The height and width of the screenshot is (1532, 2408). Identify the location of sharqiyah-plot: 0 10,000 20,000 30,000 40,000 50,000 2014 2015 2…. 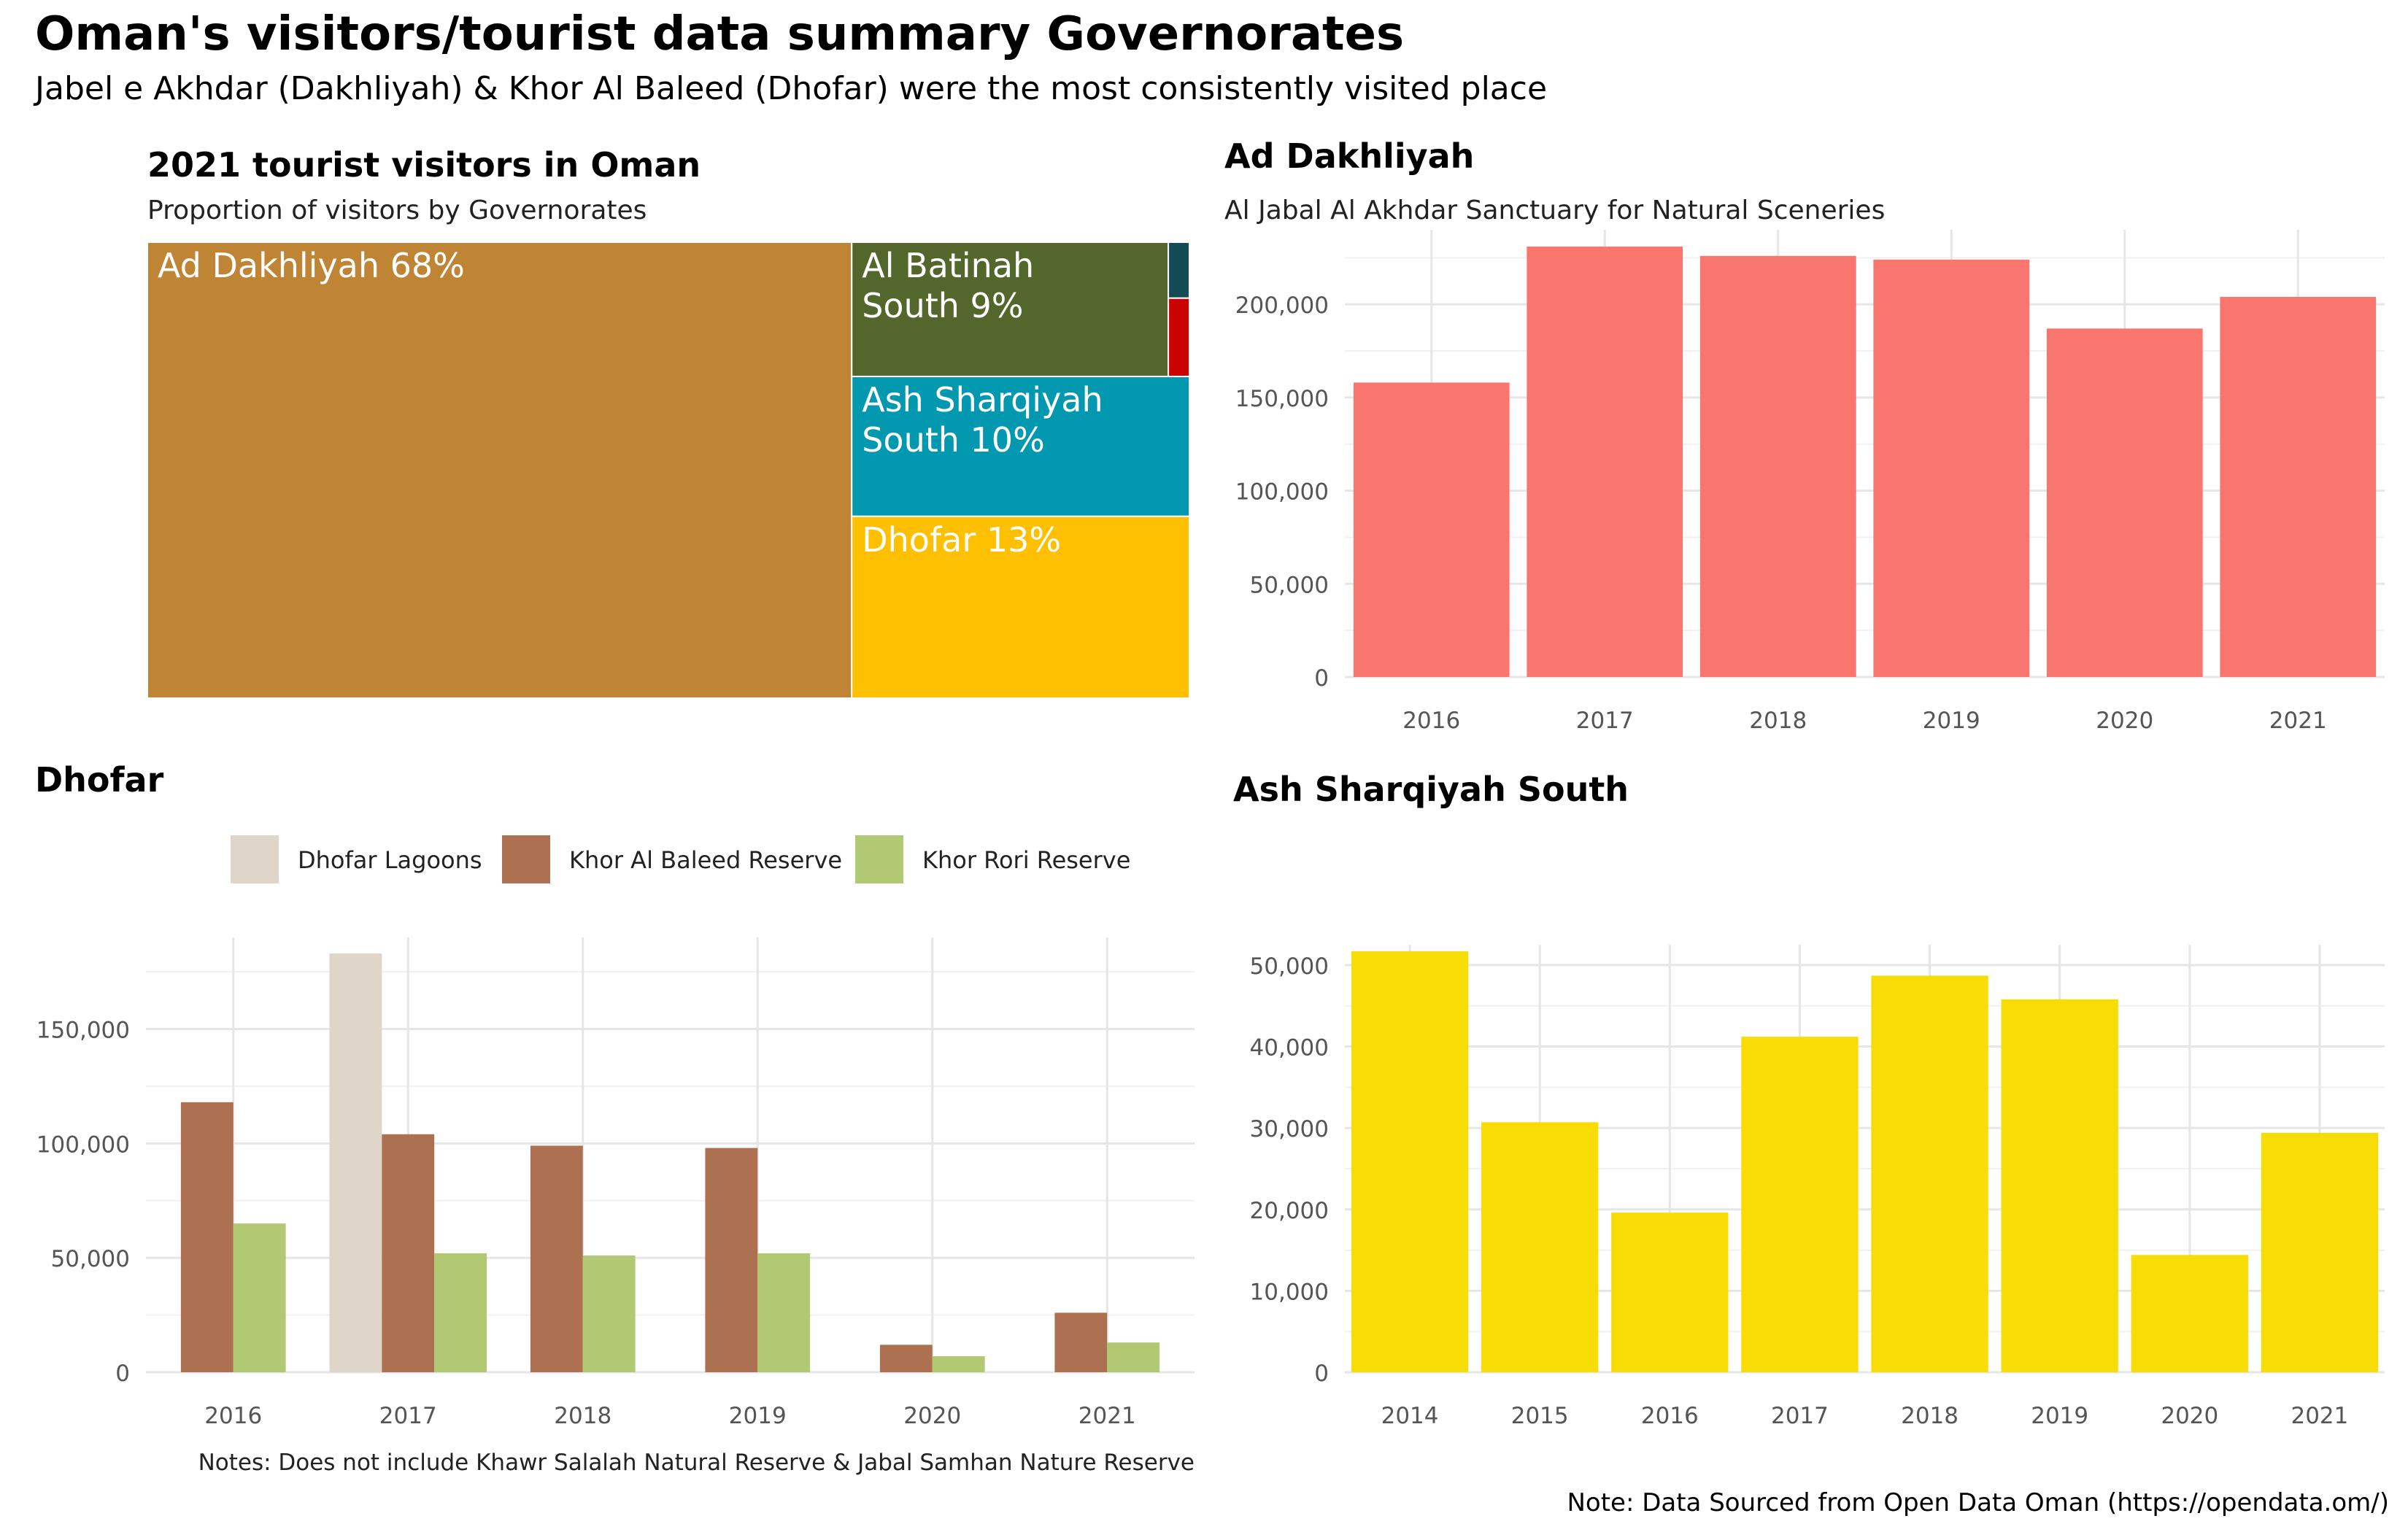
(1817, 1187).